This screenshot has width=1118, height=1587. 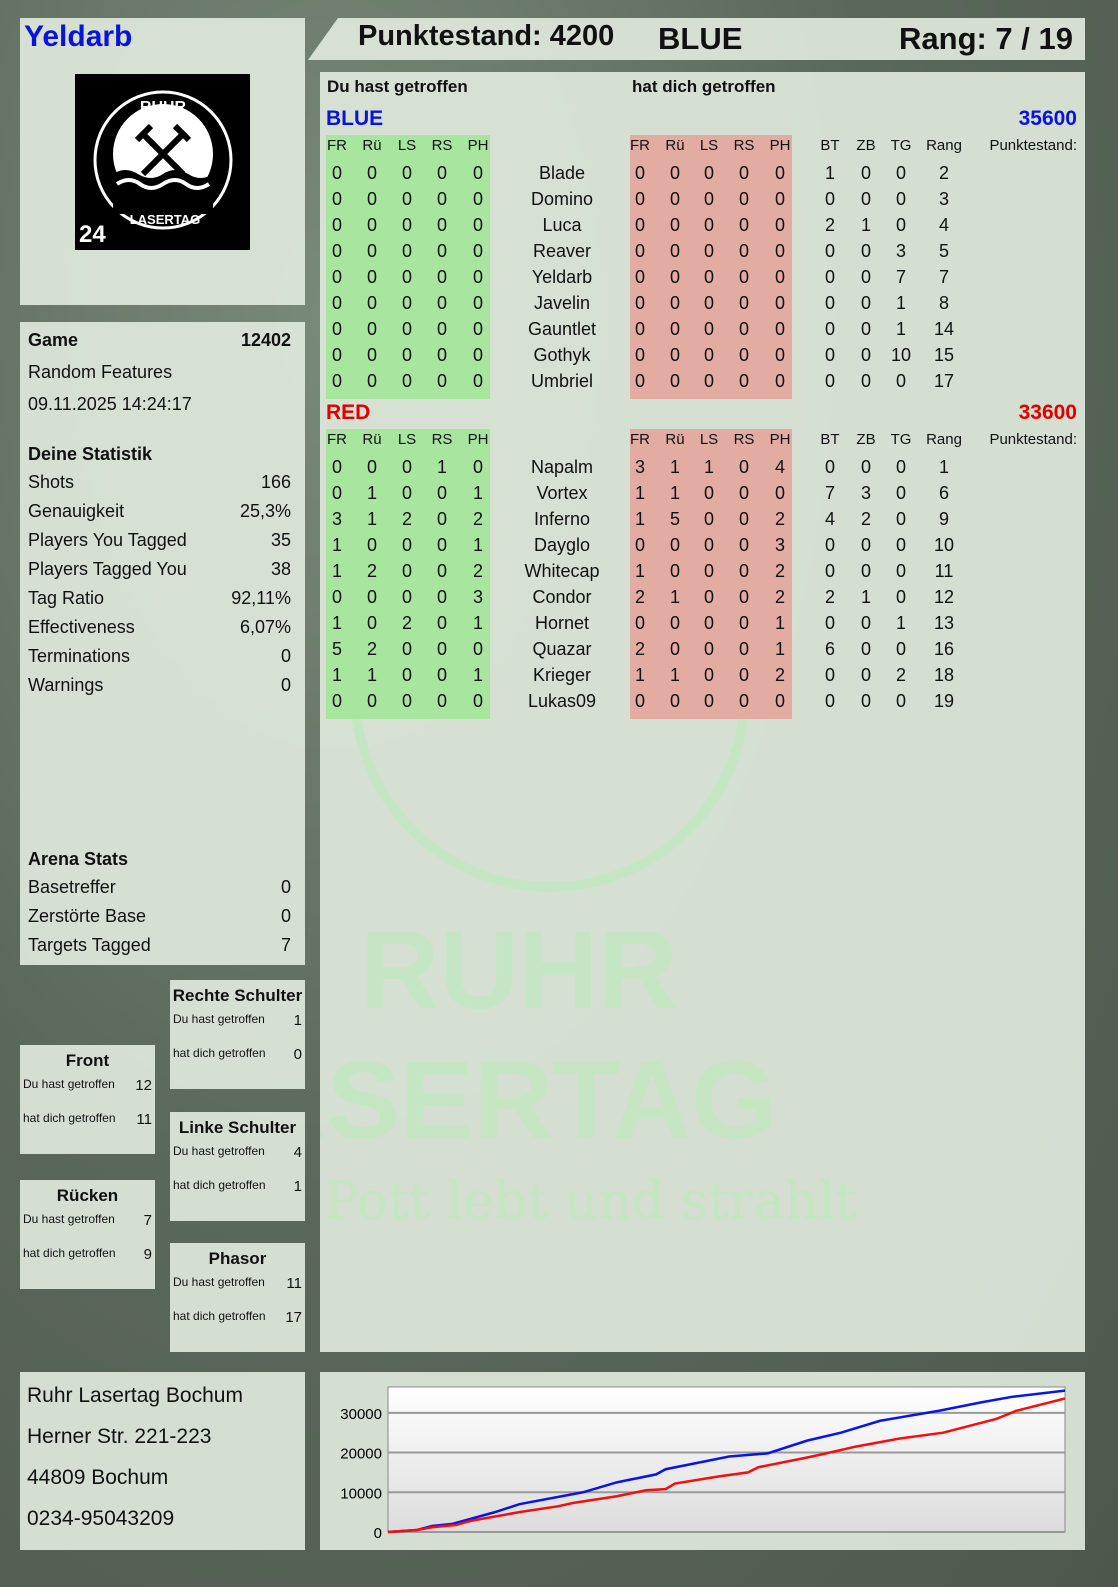 What do you see at coordinates (163, 107) in the screenshot?
I see `svg-text: RUHR` at bounding box center [163, 107].